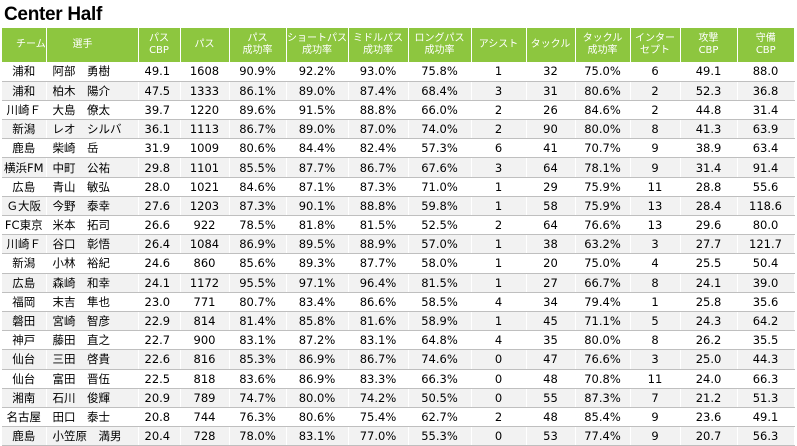 Image resolution: width=797 pixels, height=446 pixels. Describe the element at coordinates (655, 417) in the screenshot. I see `cell-intercept: 9` at that location.